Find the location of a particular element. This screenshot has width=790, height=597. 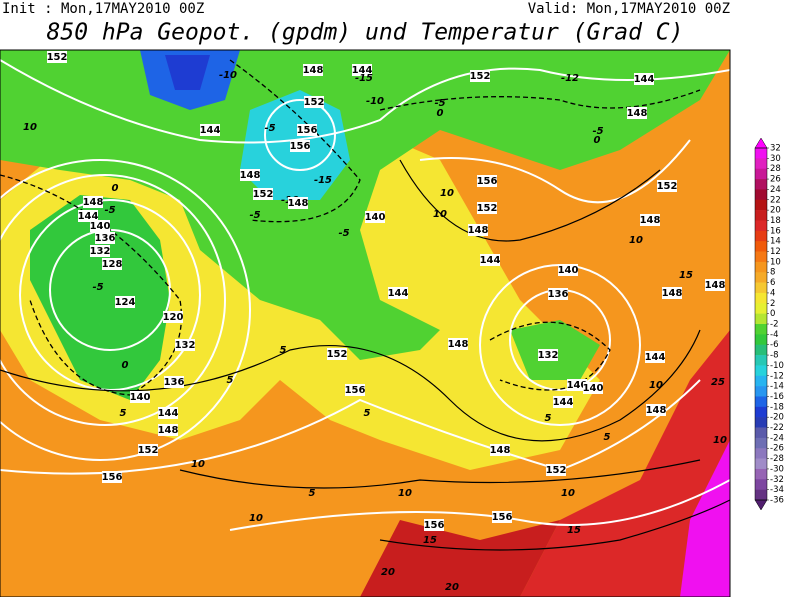

colorbar-label: 16 is located at coordinates (775, 231).